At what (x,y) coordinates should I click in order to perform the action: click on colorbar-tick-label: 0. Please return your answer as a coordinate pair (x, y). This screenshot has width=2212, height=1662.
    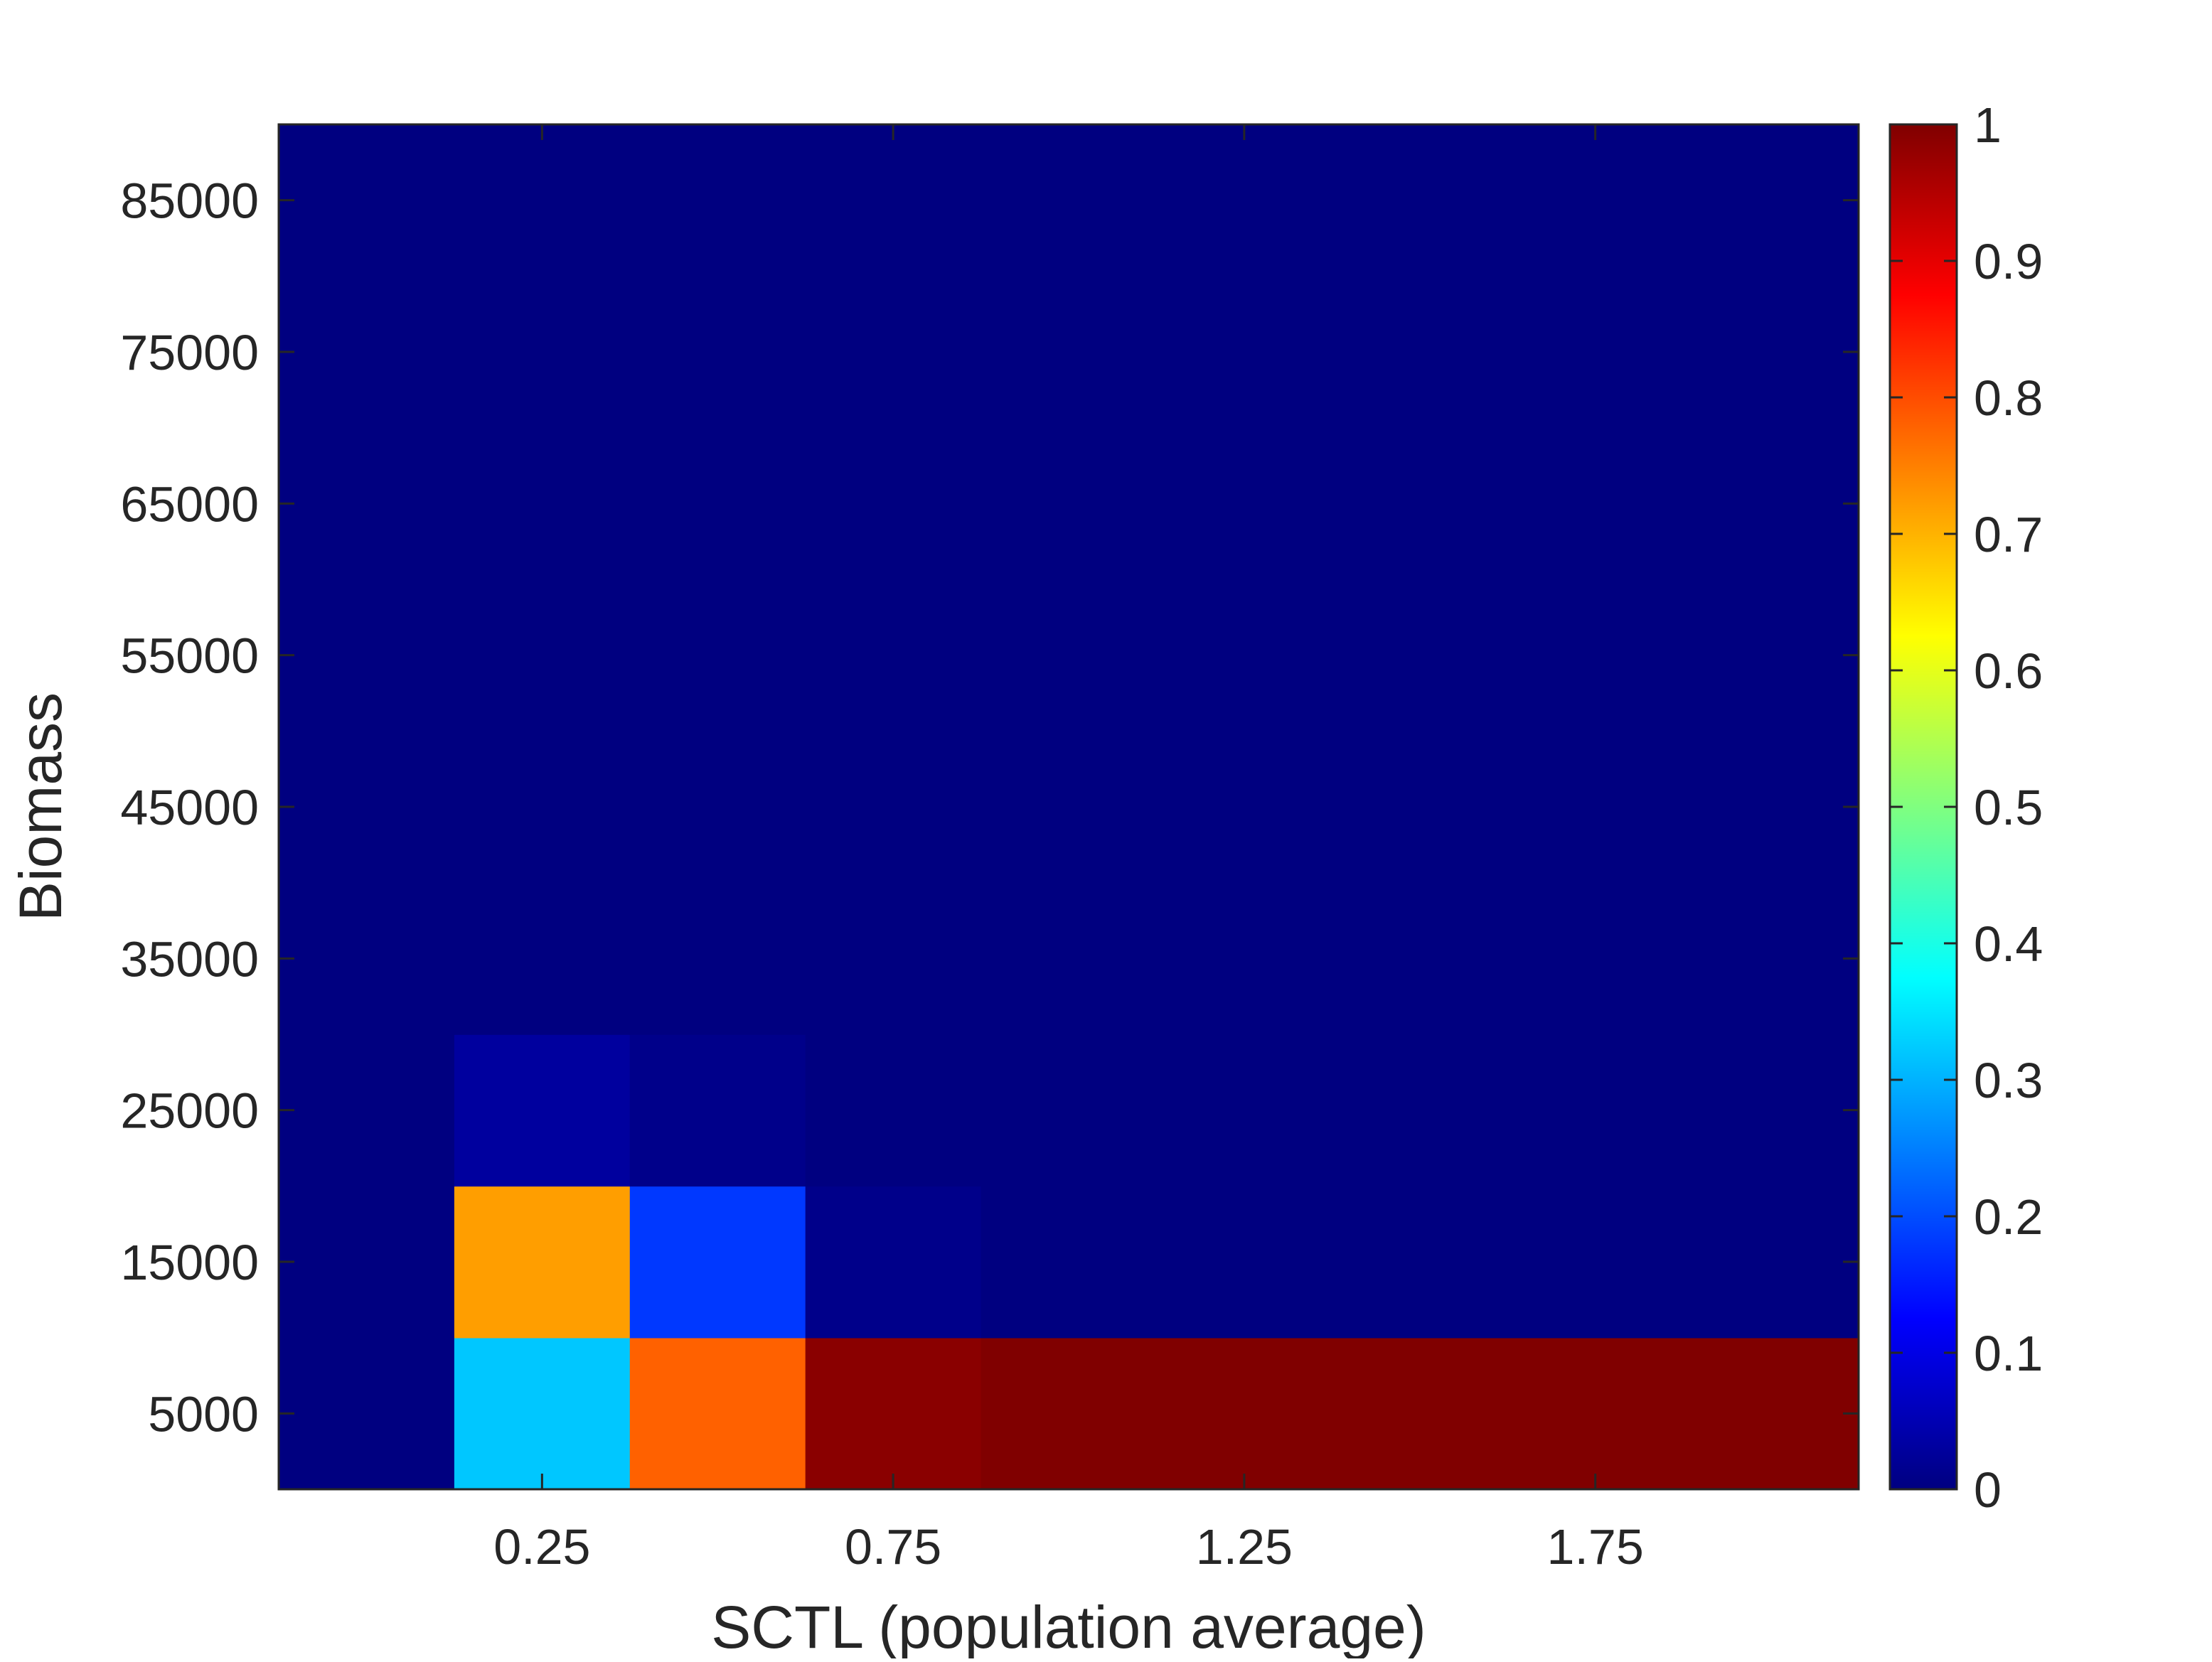
    Looking at the image, I should click on (1988, 1490).